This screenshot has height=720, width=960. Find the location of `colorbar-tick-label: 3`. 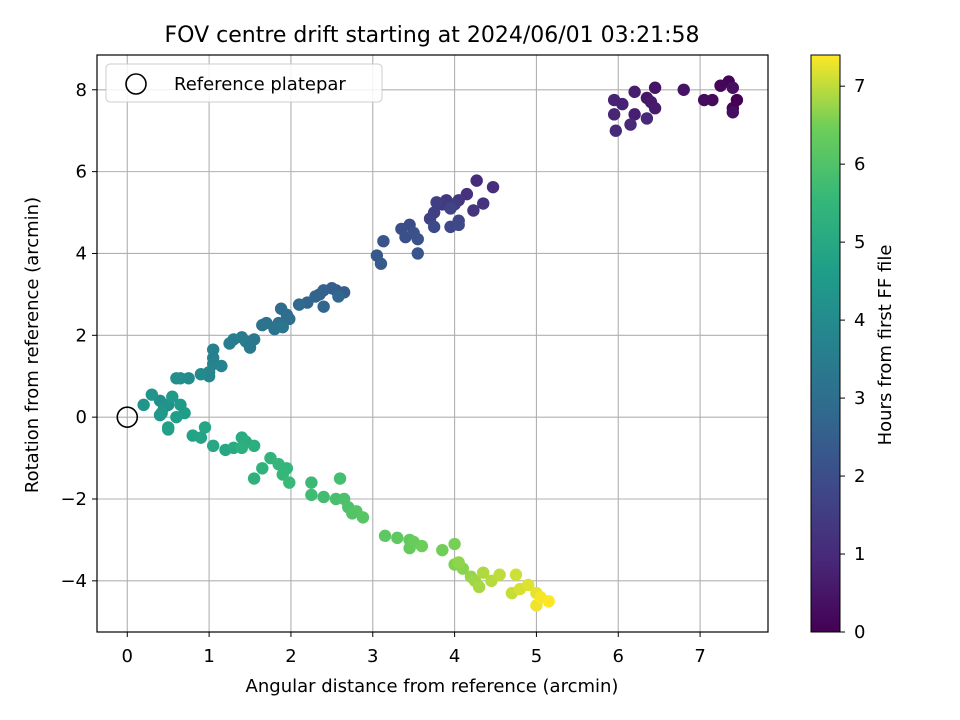

colorbar-tick-label: 3 is located at coordinates (859, 398).